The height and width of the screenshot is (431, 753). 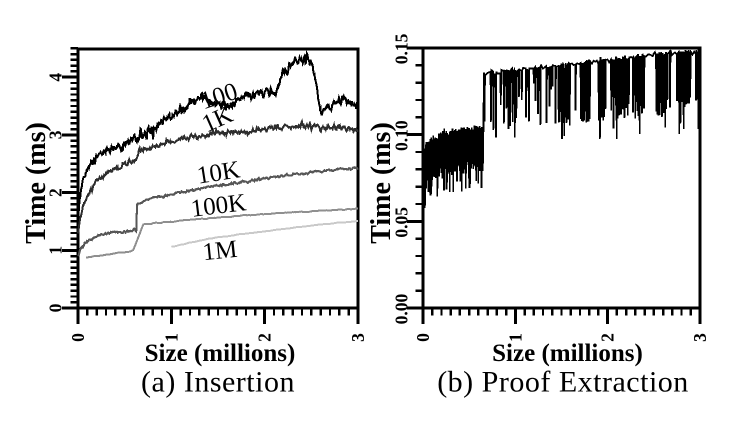 I want to click on svg-text: (a) Insertion, so click(x=218, y=382).